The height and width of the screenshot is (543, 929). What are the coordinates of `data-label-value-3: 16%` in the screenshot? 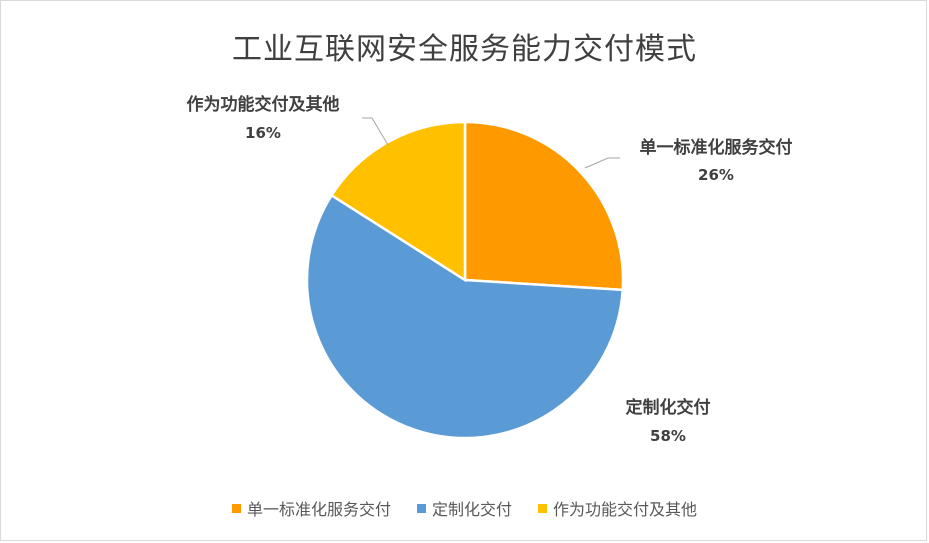 It's located at (263, 133).